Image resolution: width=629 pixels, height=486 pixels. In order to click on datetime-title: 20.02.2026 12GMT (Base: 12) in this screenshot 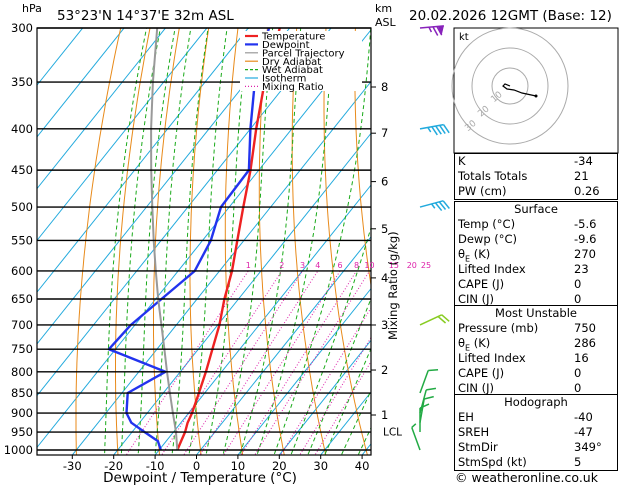, I will do `click(510, 16)`.